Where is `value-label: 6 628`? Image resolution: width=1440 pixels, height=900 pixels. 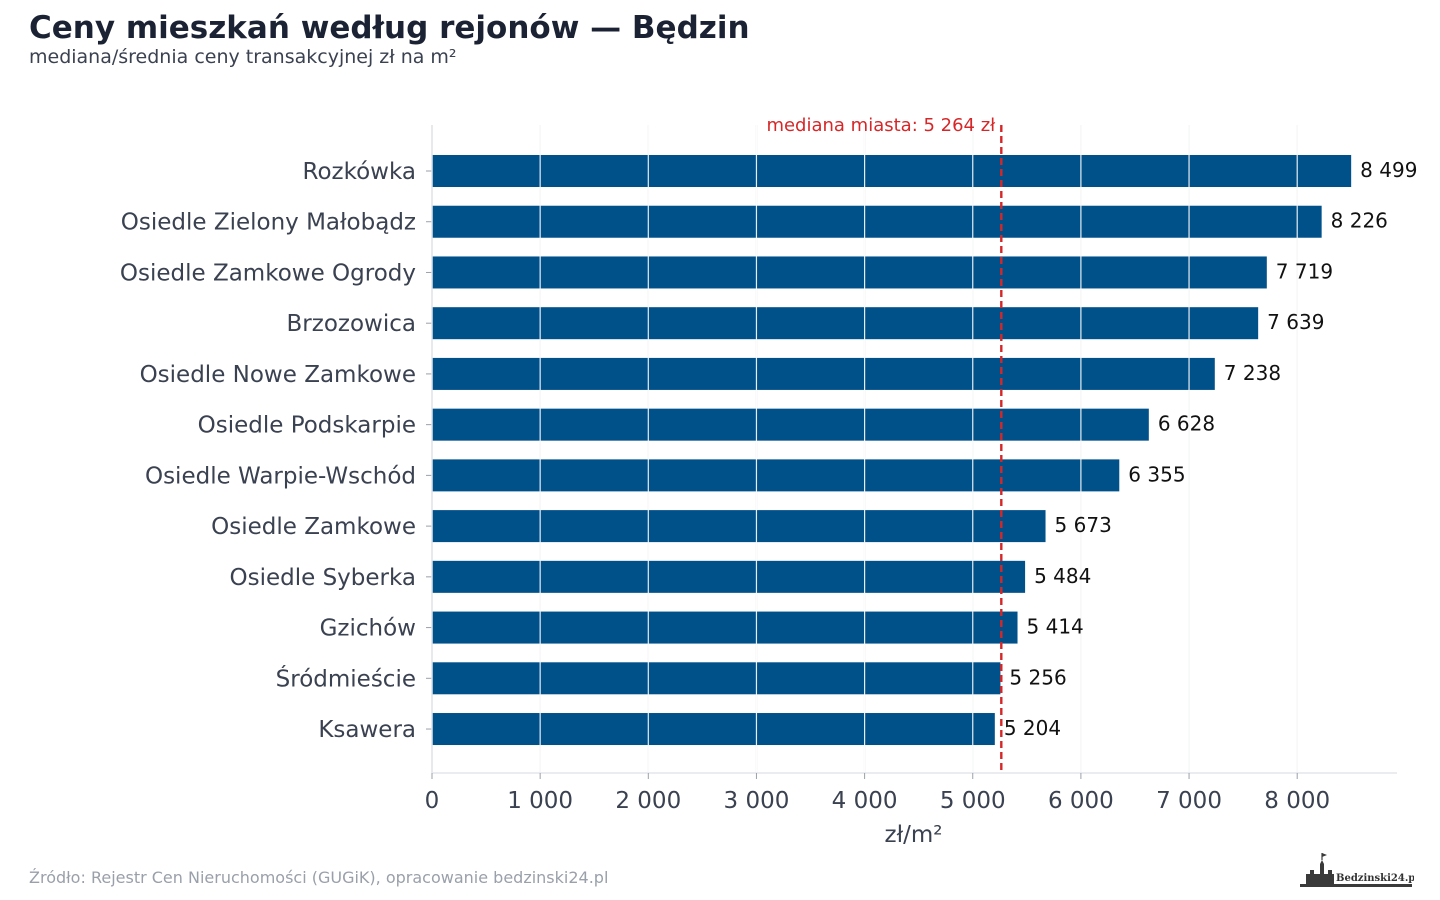
value-label: 6 628 is located at coordinates (1186, 424).